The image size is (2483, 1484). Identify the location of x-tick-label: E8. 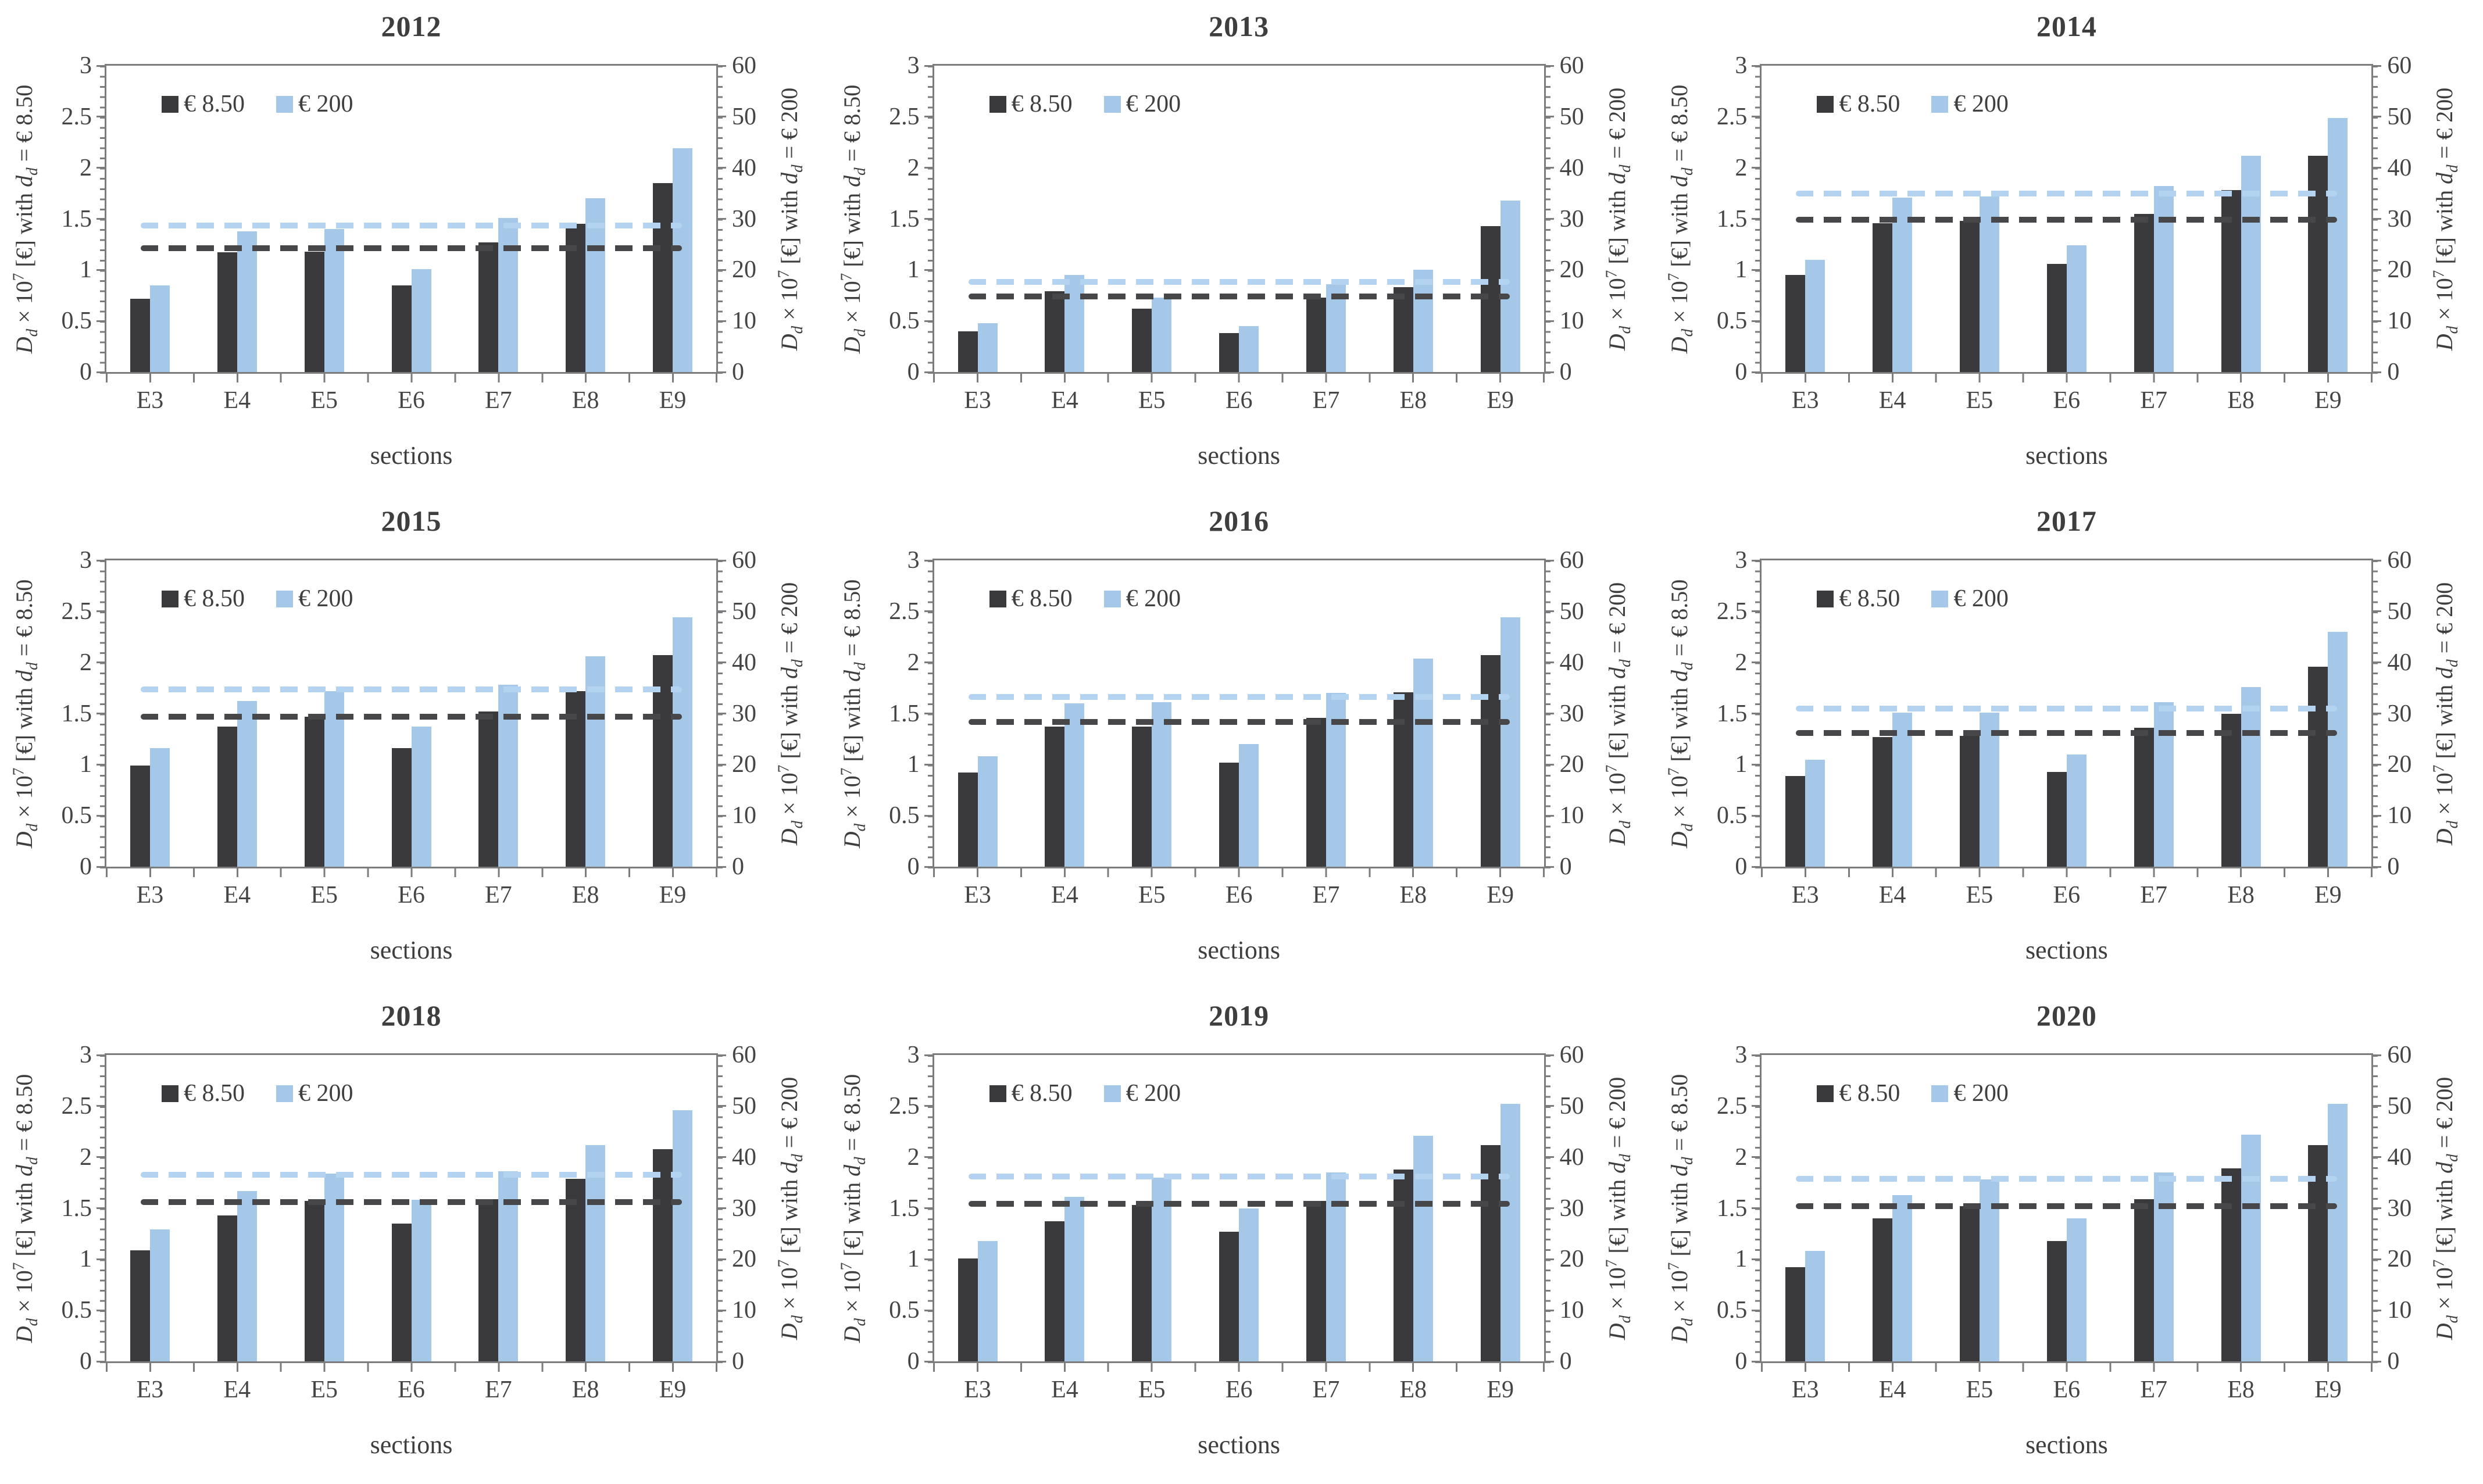
(585, 1390).